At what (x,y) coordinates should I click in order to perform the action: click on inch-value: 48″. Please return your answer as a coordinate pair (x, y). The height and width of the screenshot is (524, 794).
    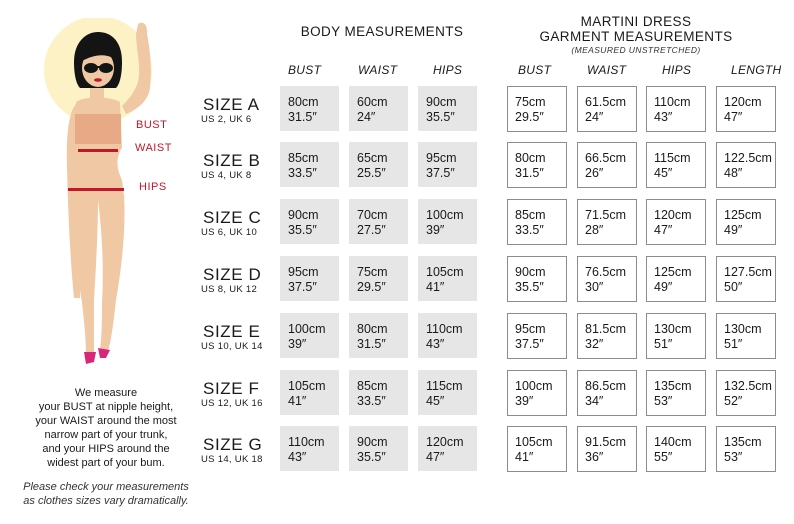
    Looking at the image, I should click on (733, 173).